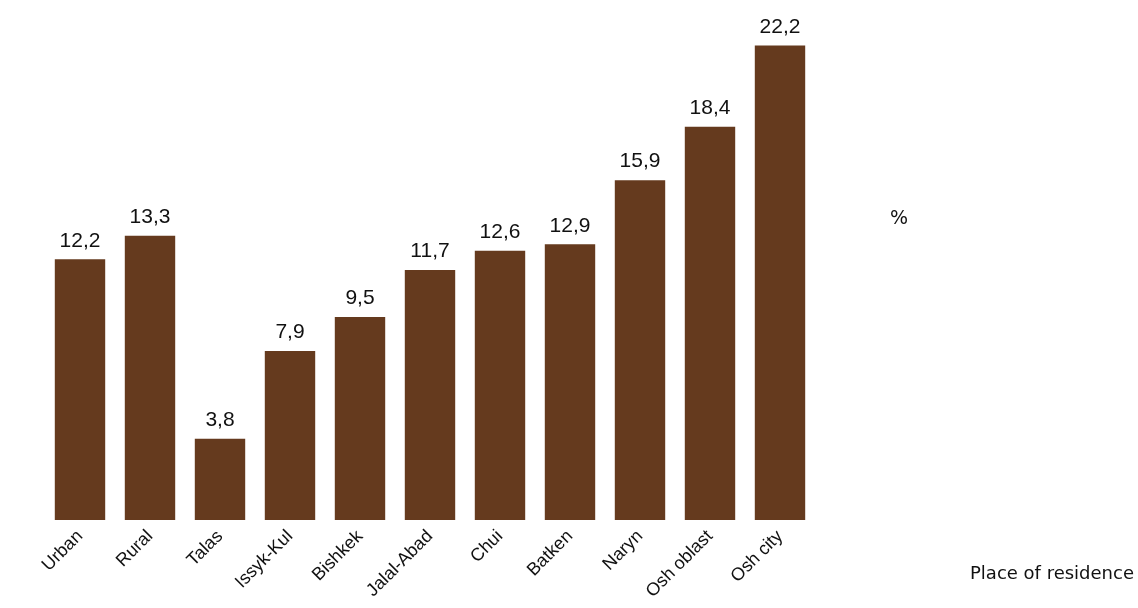 The height and width of the screenshot is (608, 1138). I want to click on data-label: 3,8, so click(220, 418).